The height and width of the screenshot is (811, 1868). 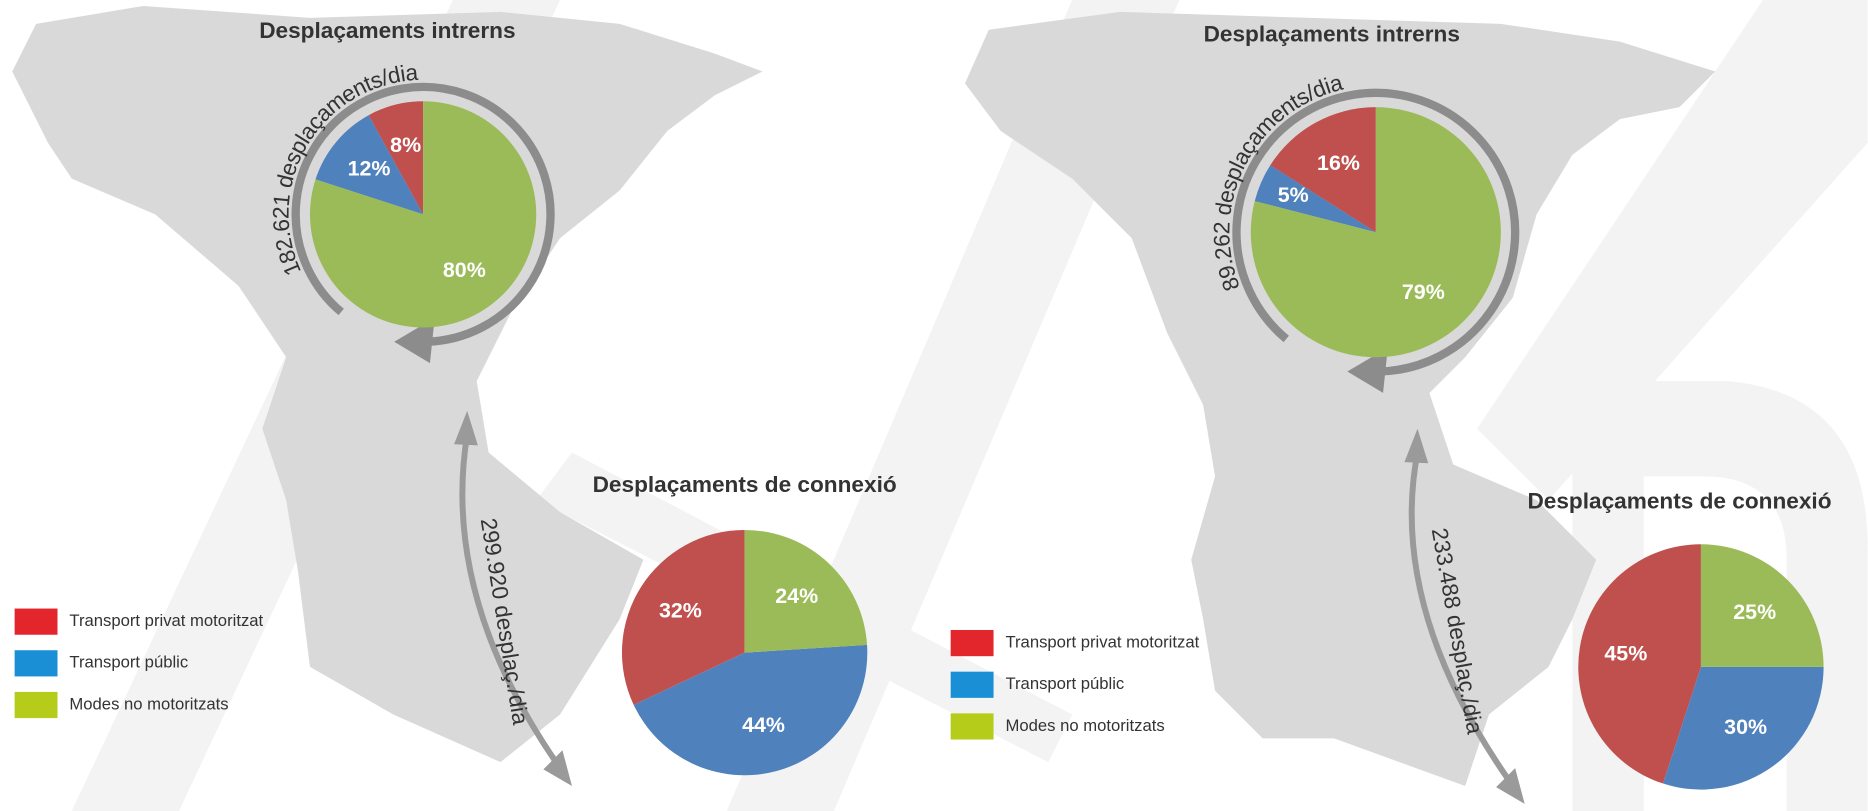 I want to click on value-label: 8%, so click(x=405, y=145).